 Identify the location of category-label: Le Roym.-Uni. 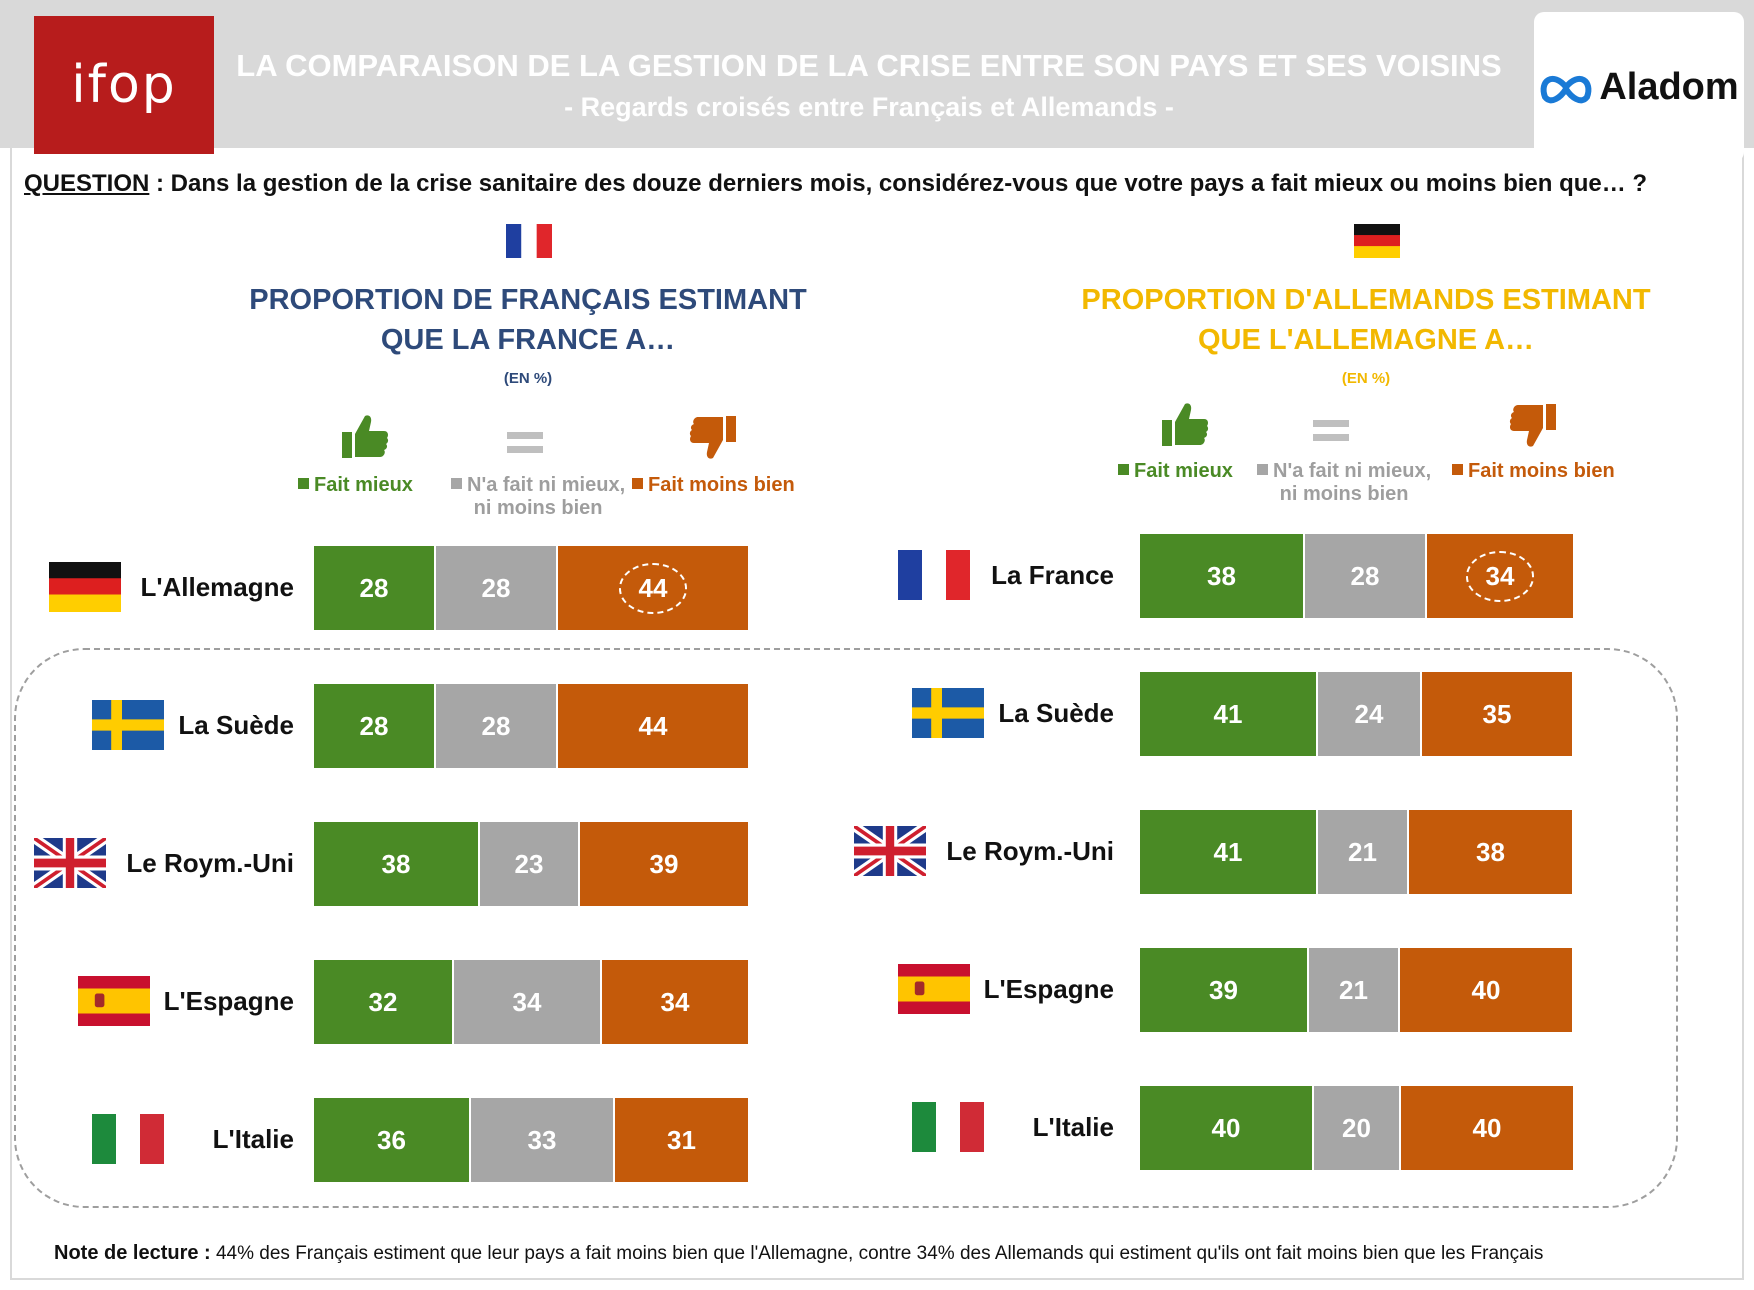
(210, 863).